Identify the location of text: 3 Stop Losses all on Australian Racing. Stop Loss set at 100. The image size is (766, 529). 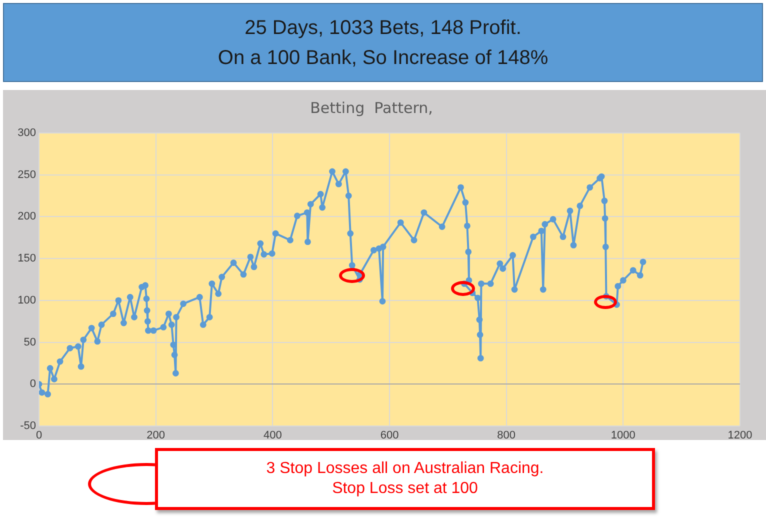
(405, 479).